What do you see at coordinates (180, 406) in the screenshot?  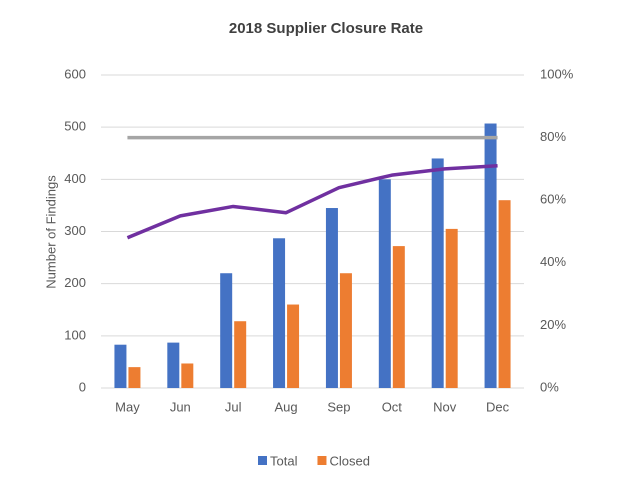 I see `x-tick-label: Jun` at bounding box center [180, 406].